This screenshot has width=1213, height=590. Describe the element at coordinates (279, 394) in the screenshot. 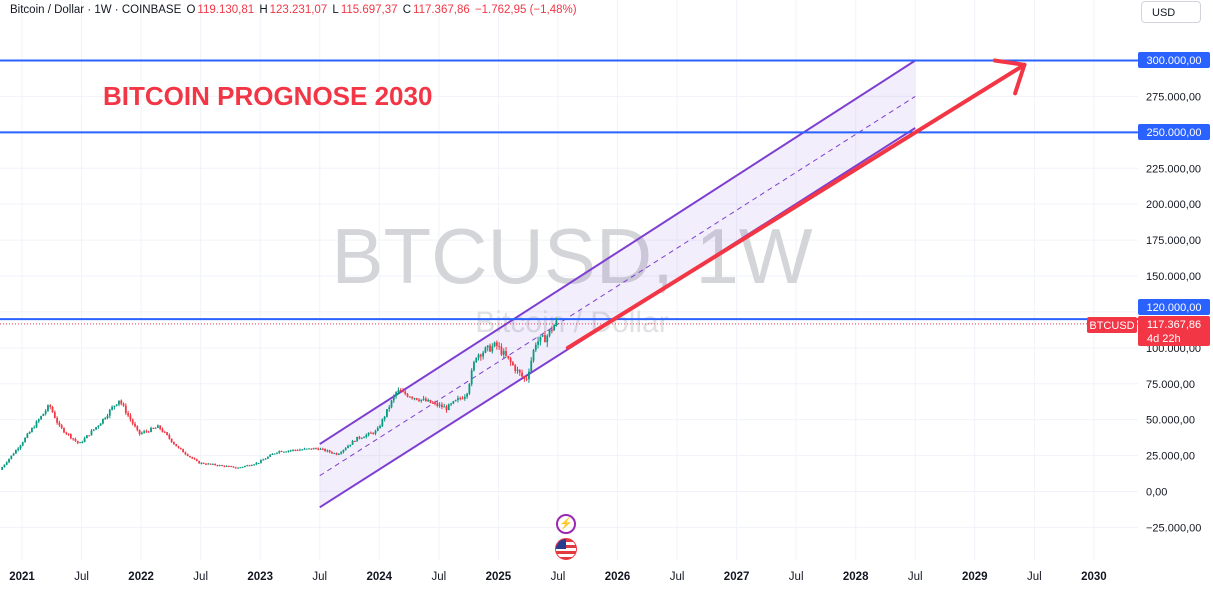

I see `candlestick-series` at that location.